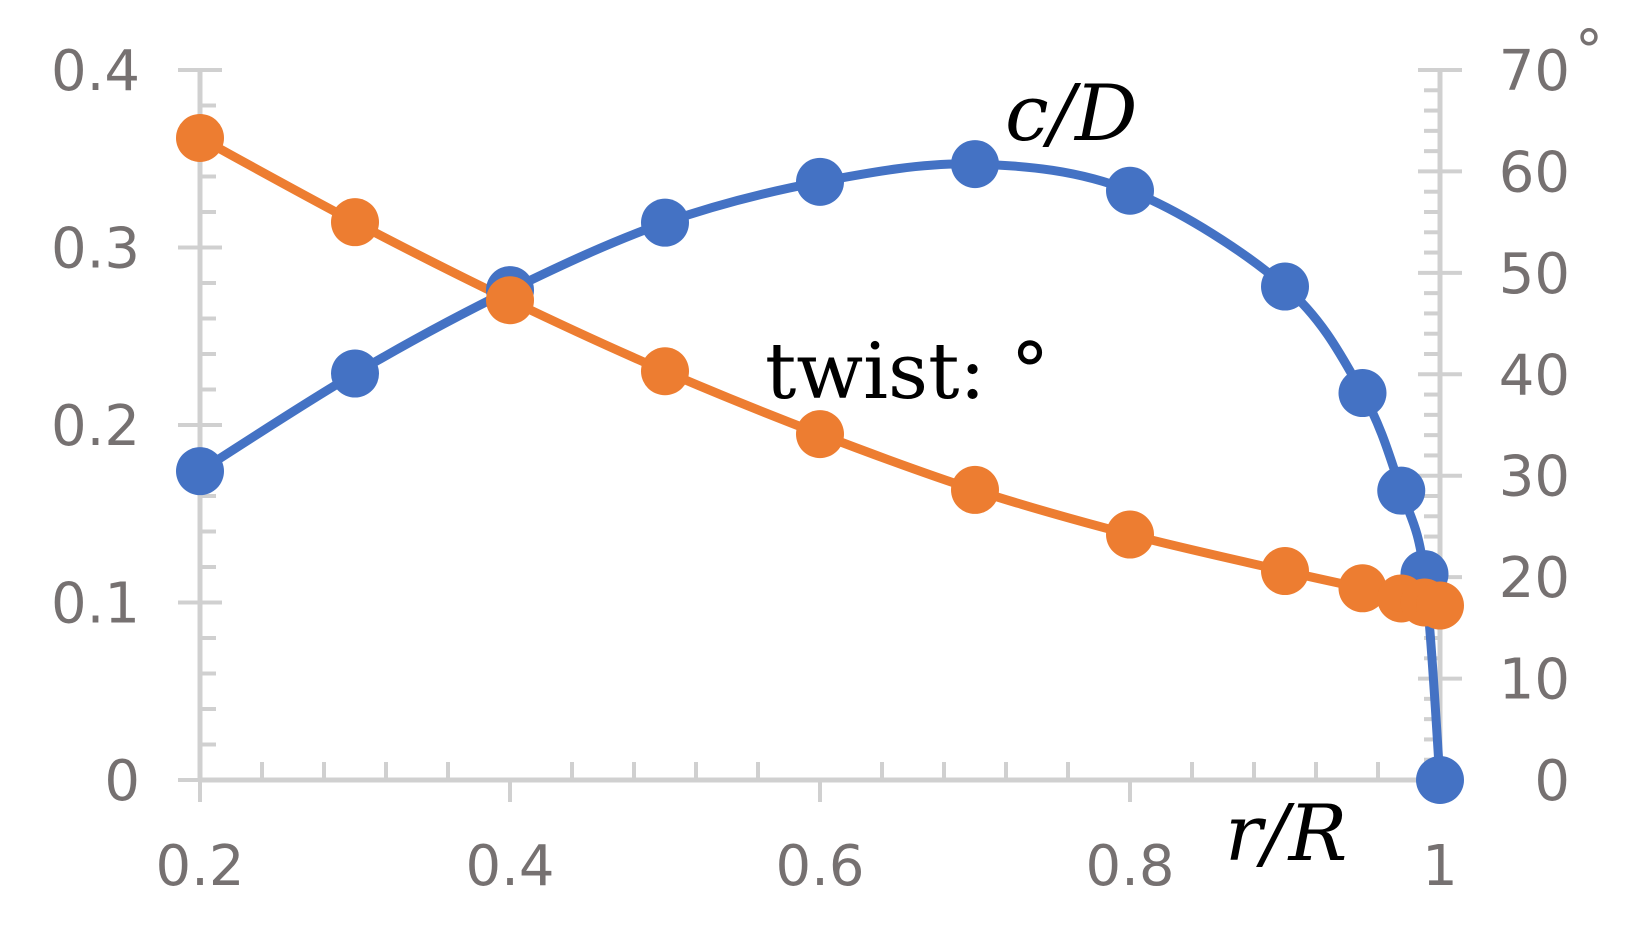 The image size is (1628, 937). Describe the element at coordinates (1286, 834) in the screenshot. I see `x-axis-title: r/R` at that location.